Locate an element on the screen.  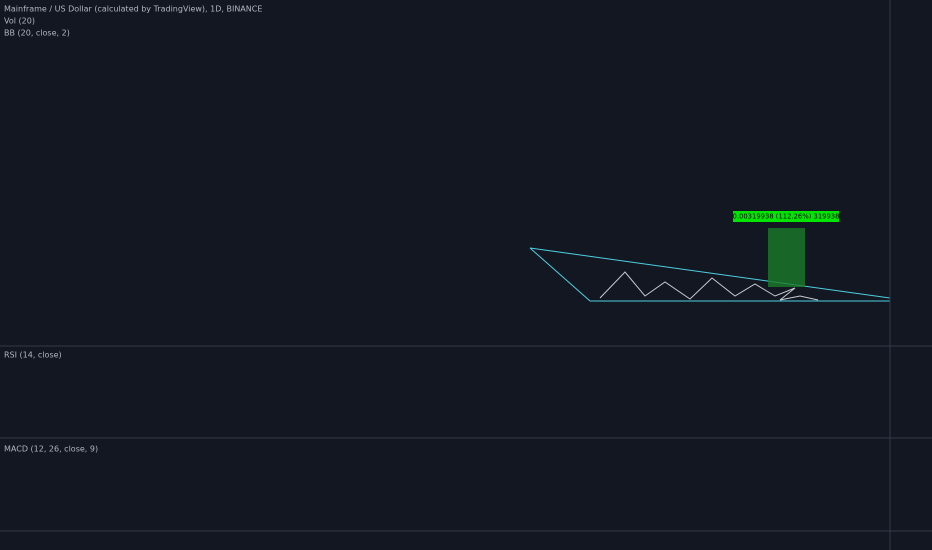
rsi-title: RSI (14, close) is located at coordinates (33, 355).